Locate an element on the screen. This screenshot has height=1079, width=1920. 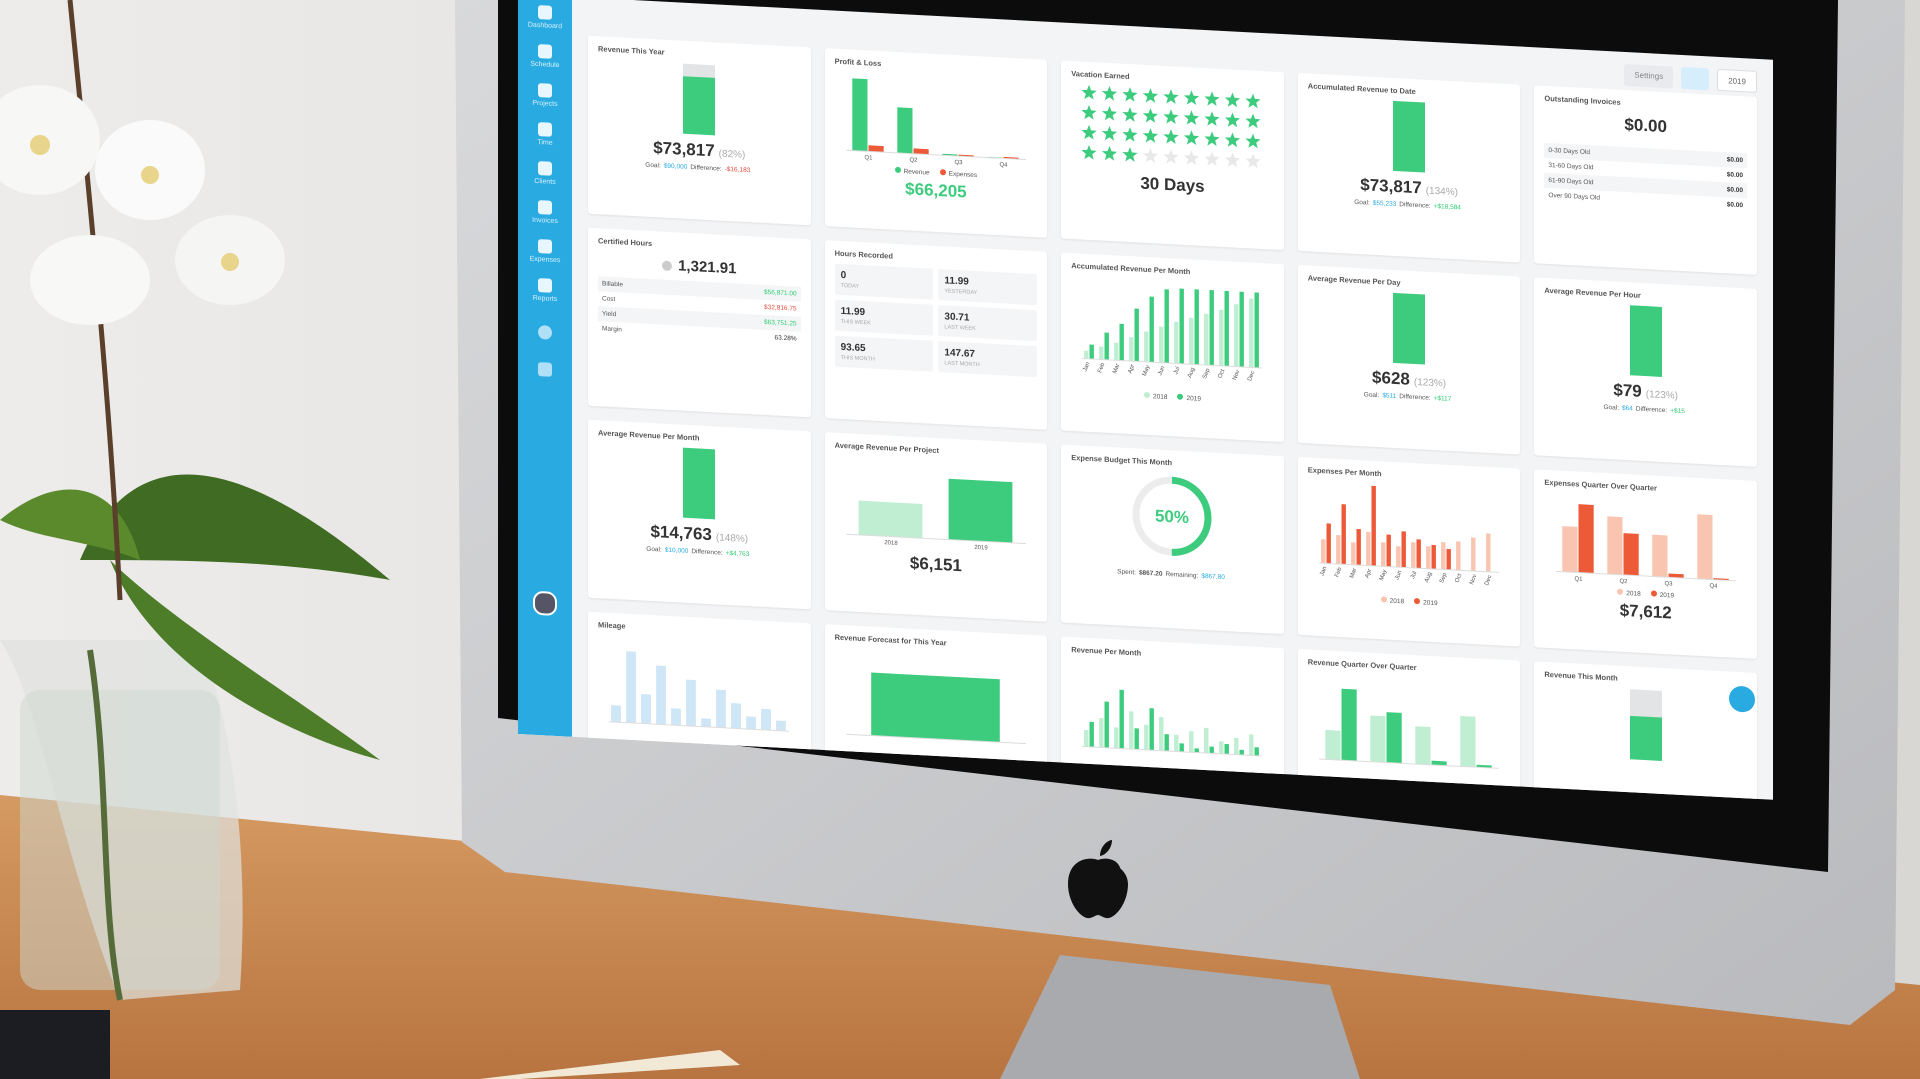
total: $6,151 is located at coordinates (935, 564).